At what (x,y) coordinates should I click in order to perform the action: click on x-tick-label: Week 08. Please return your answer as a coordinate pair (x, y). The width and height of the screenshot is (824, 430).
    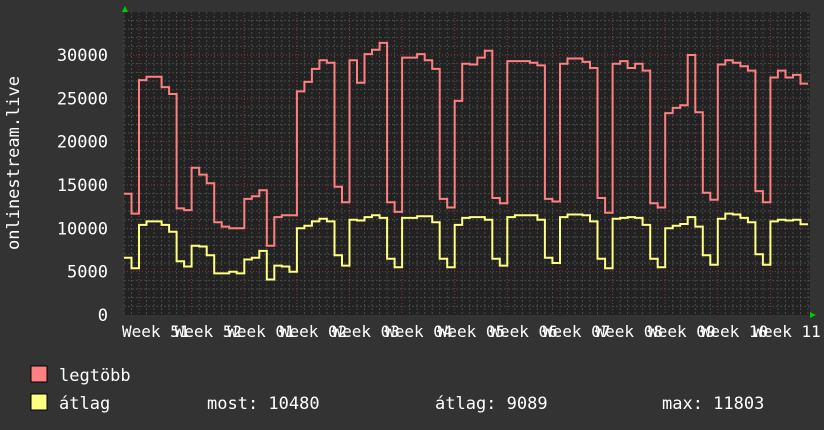
    Looking at the image, I should click on (629, 331).